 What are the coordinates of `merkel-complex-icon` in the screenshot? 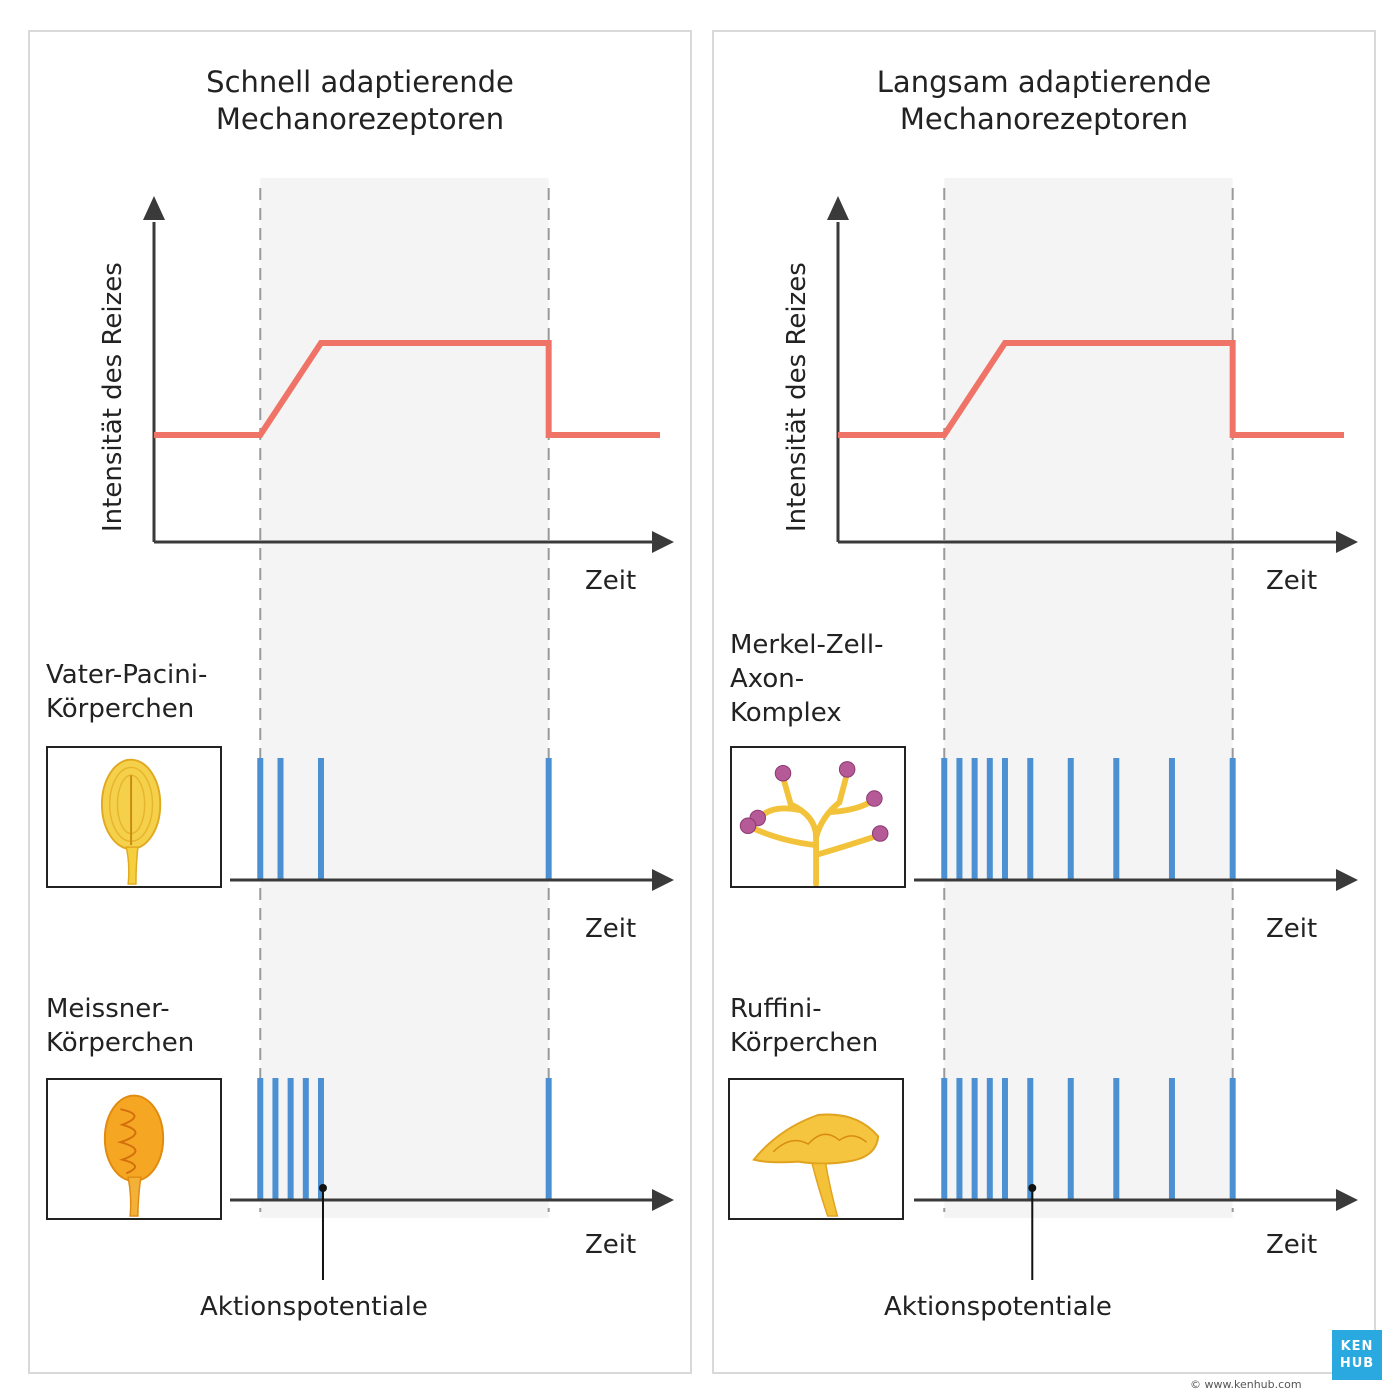 It's located at (814, 823).